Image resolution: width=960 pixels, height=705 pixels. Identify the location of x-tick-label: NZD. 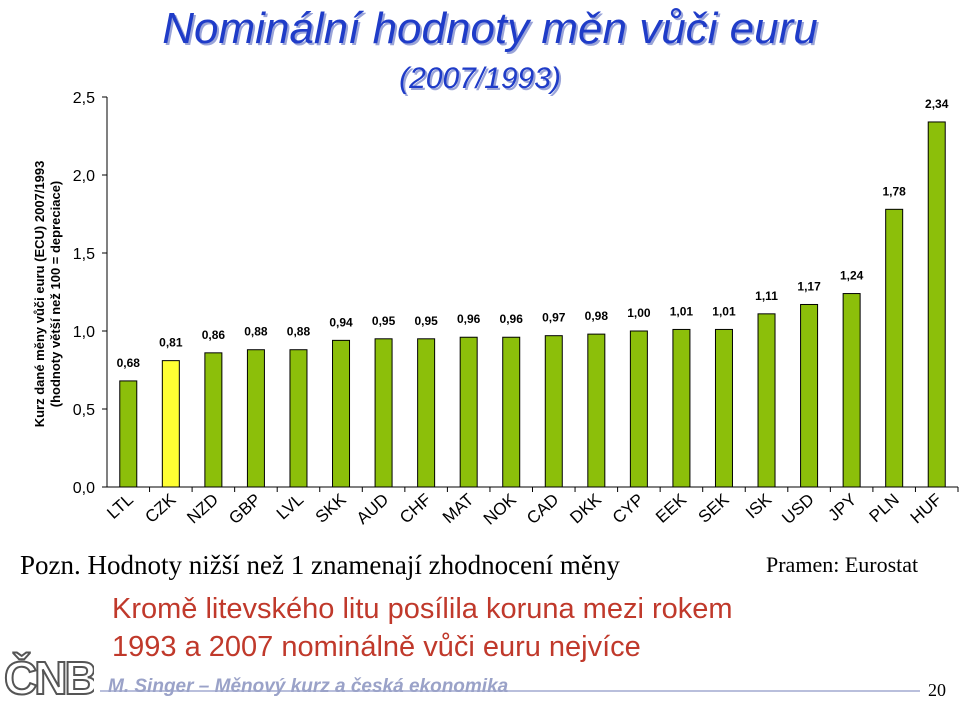
(202, 509).